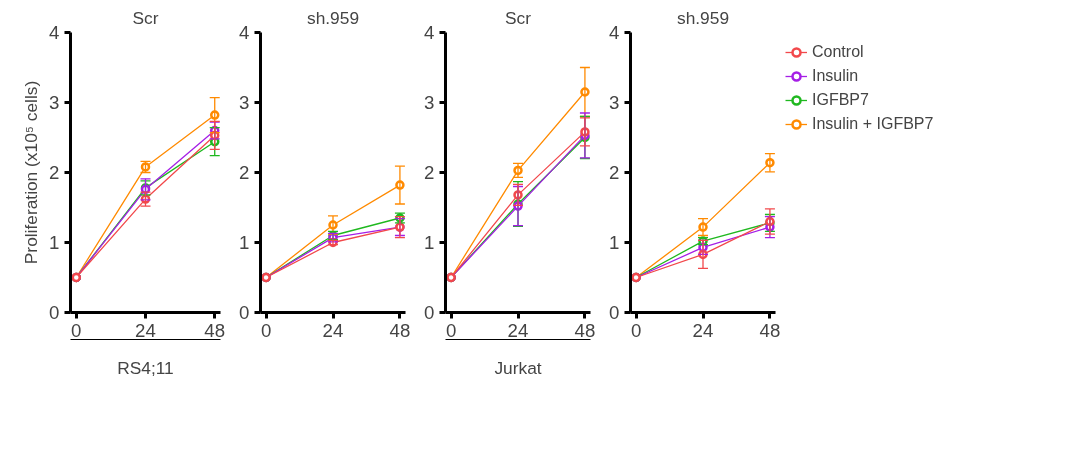  I want to click on legend-label: Control, so click(838, 52).